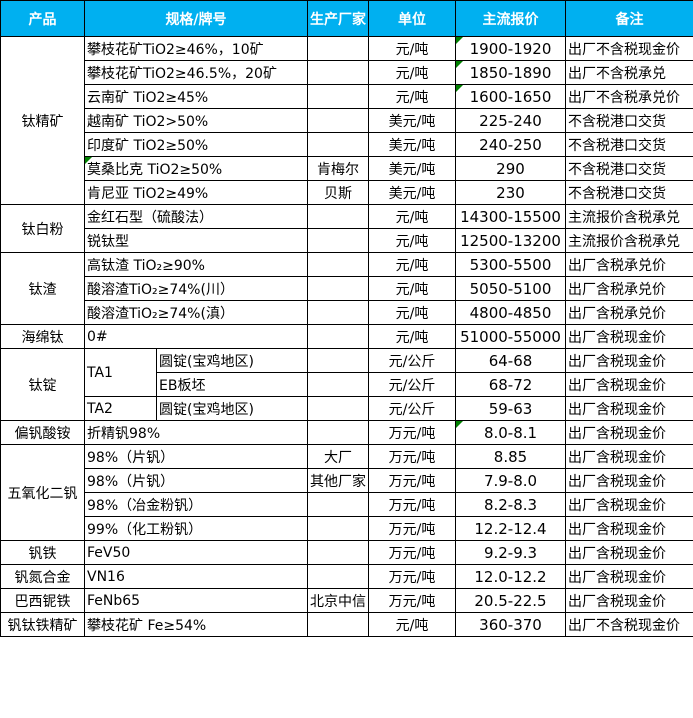 The image size is (693, 718). I want to click on spec-cell: 攀枝花矿TiO2≥46%，10矿, so click(196, 48).